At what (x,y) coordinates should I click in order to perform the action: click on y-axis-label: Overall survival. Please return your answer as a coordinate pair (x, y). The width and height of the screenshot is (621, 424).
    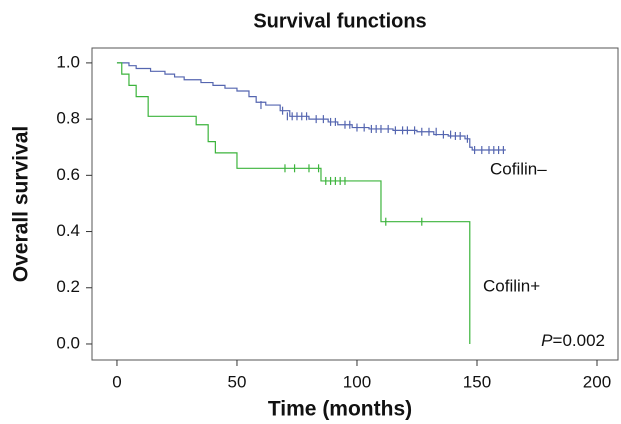
    Looking at the image, I should click on (21, 204).